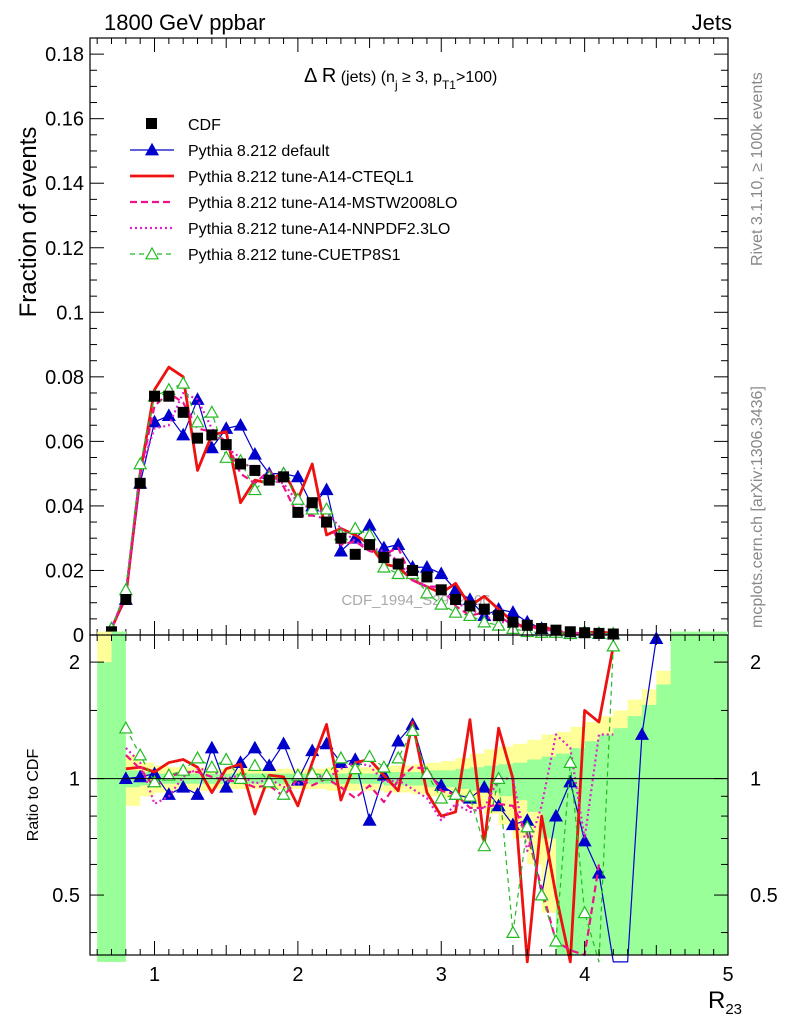  Describe the element at coordinates (396, 85) in the screenshot. I see `title-sub1: j` at that location.